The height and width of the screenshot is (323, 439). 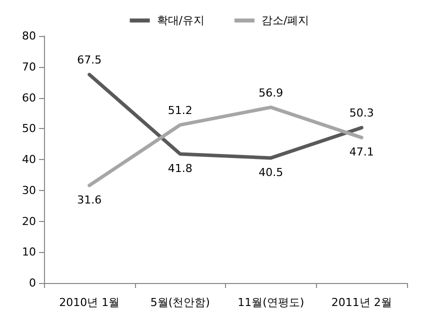 What do you see at coordinates (180, 110) in the screenshot?
I see `data-label: 51.2` at bounding box center [180, 110].